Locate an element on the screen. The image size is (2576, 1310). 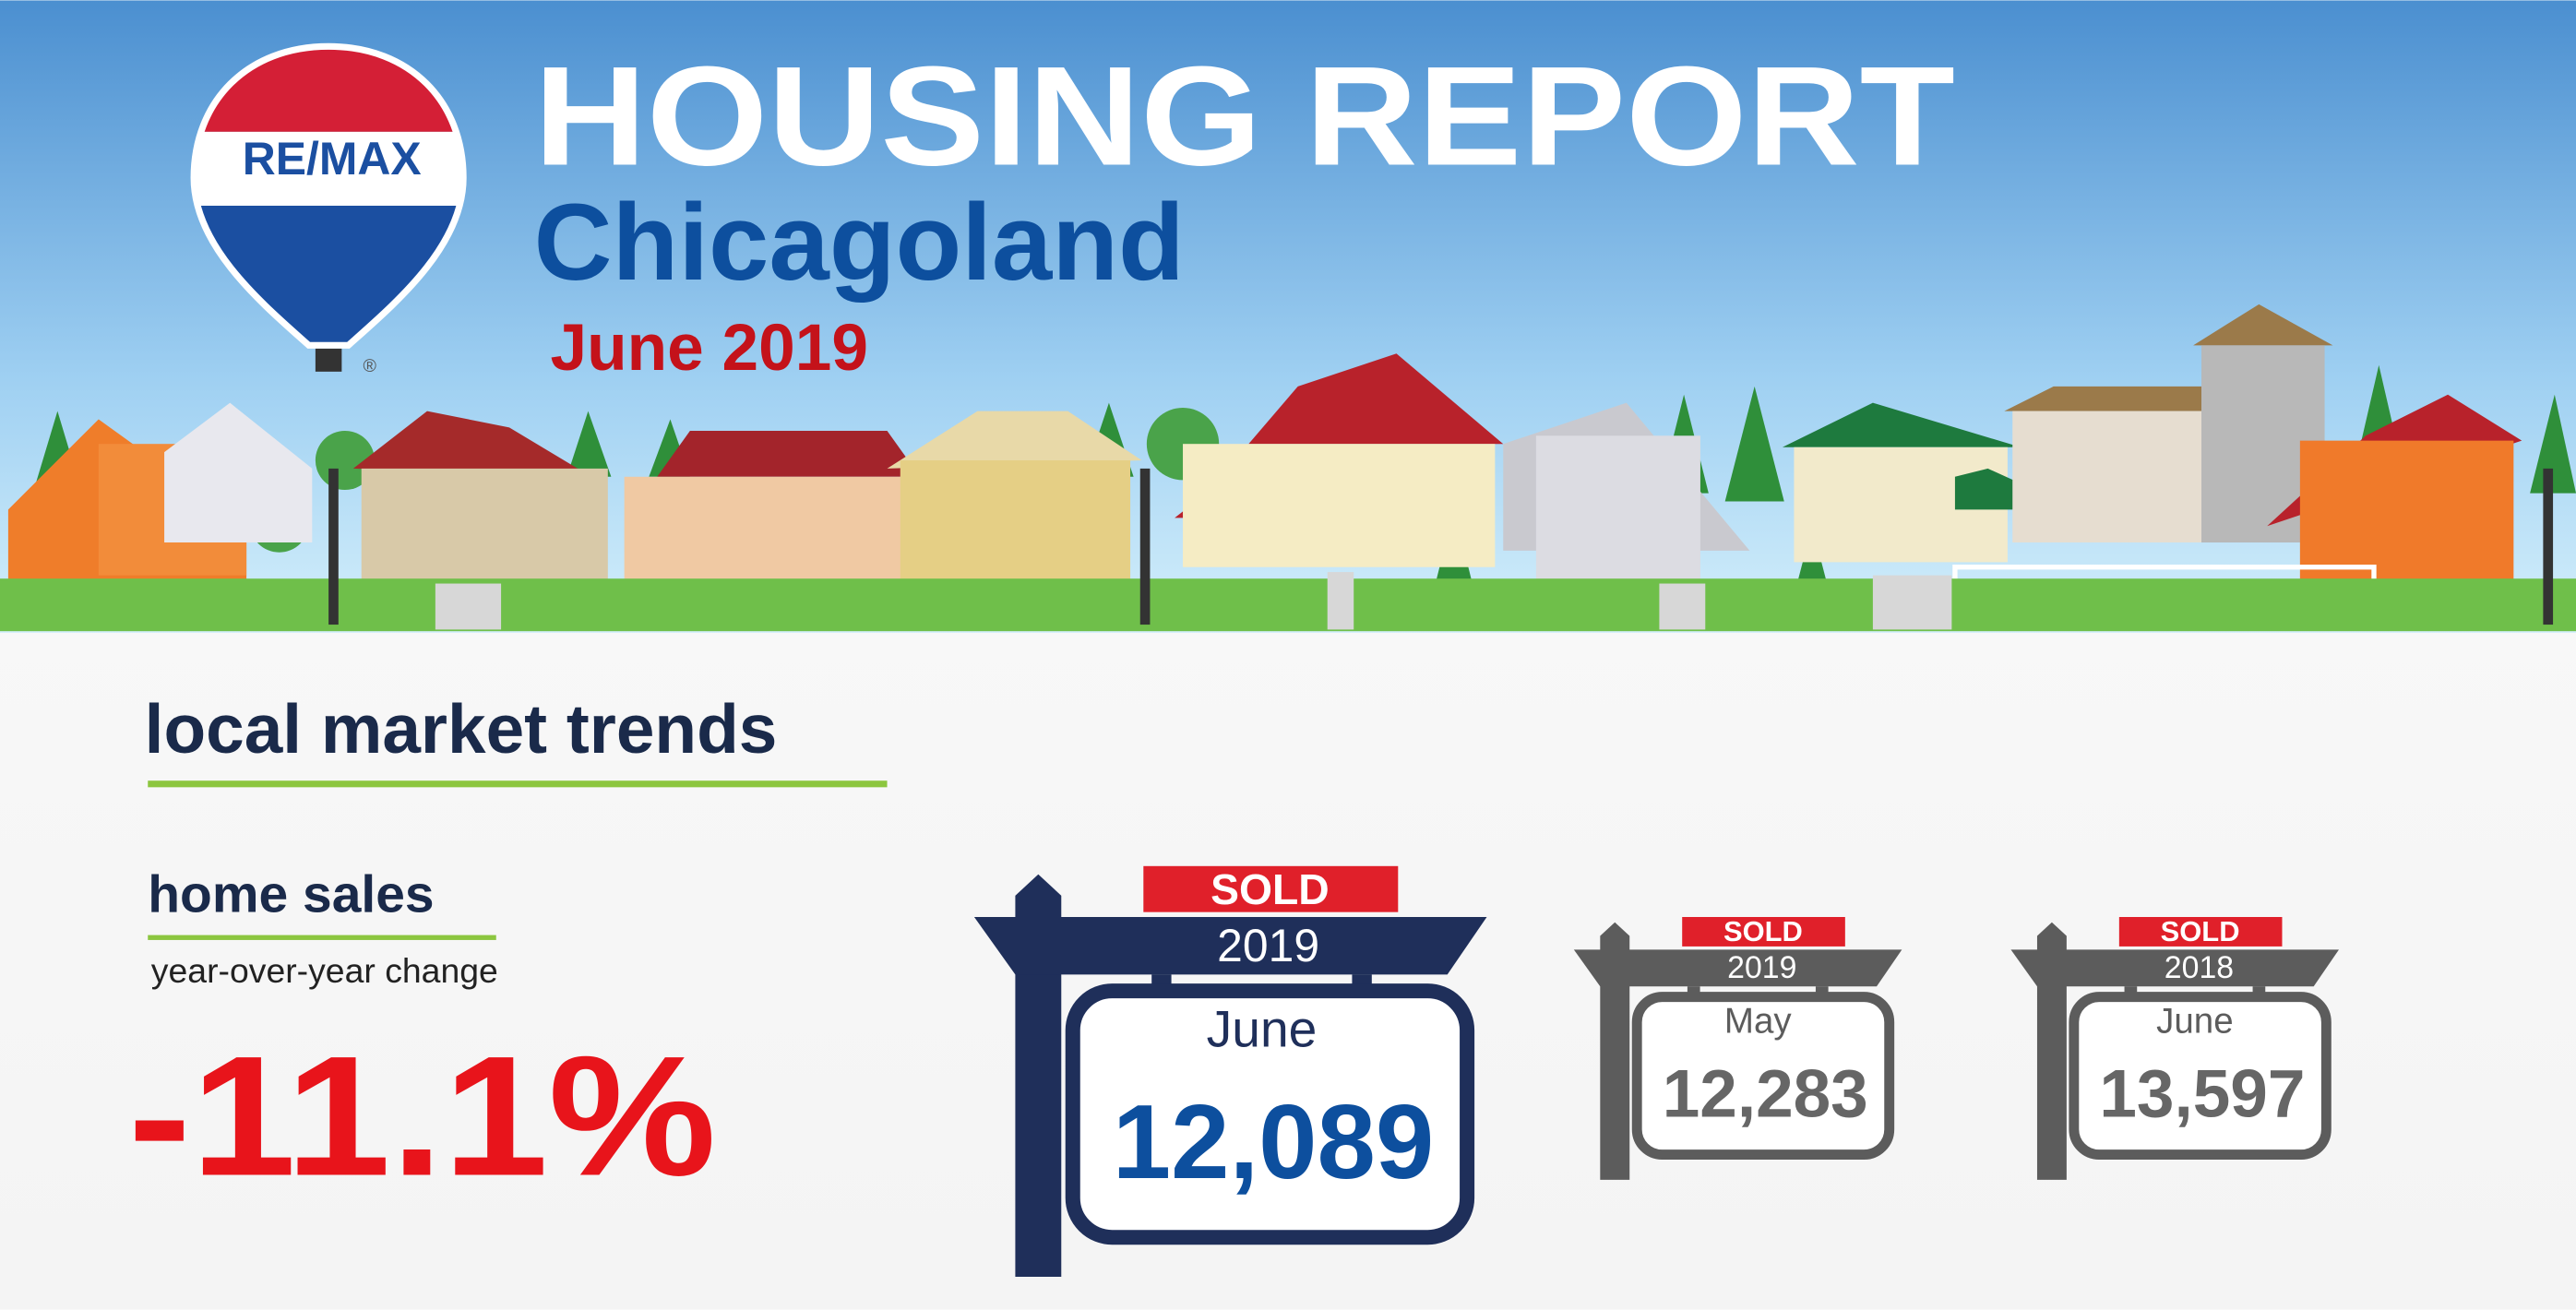
report-title: HOUSING REPORT is located at coordinates (1244, 116).